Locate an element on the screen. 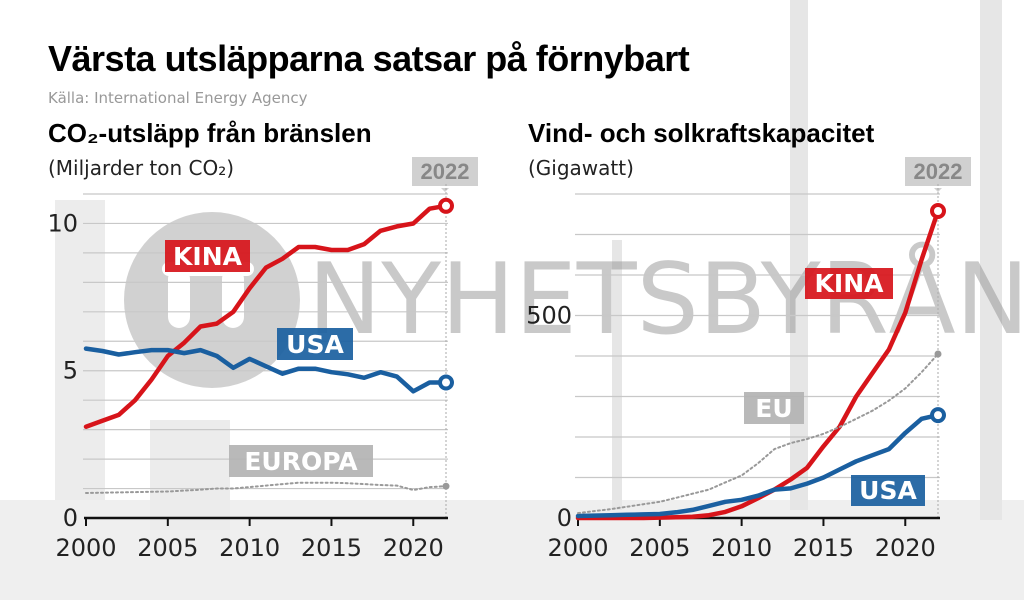  series-label-box-eu is located at coordinates (774, 408).